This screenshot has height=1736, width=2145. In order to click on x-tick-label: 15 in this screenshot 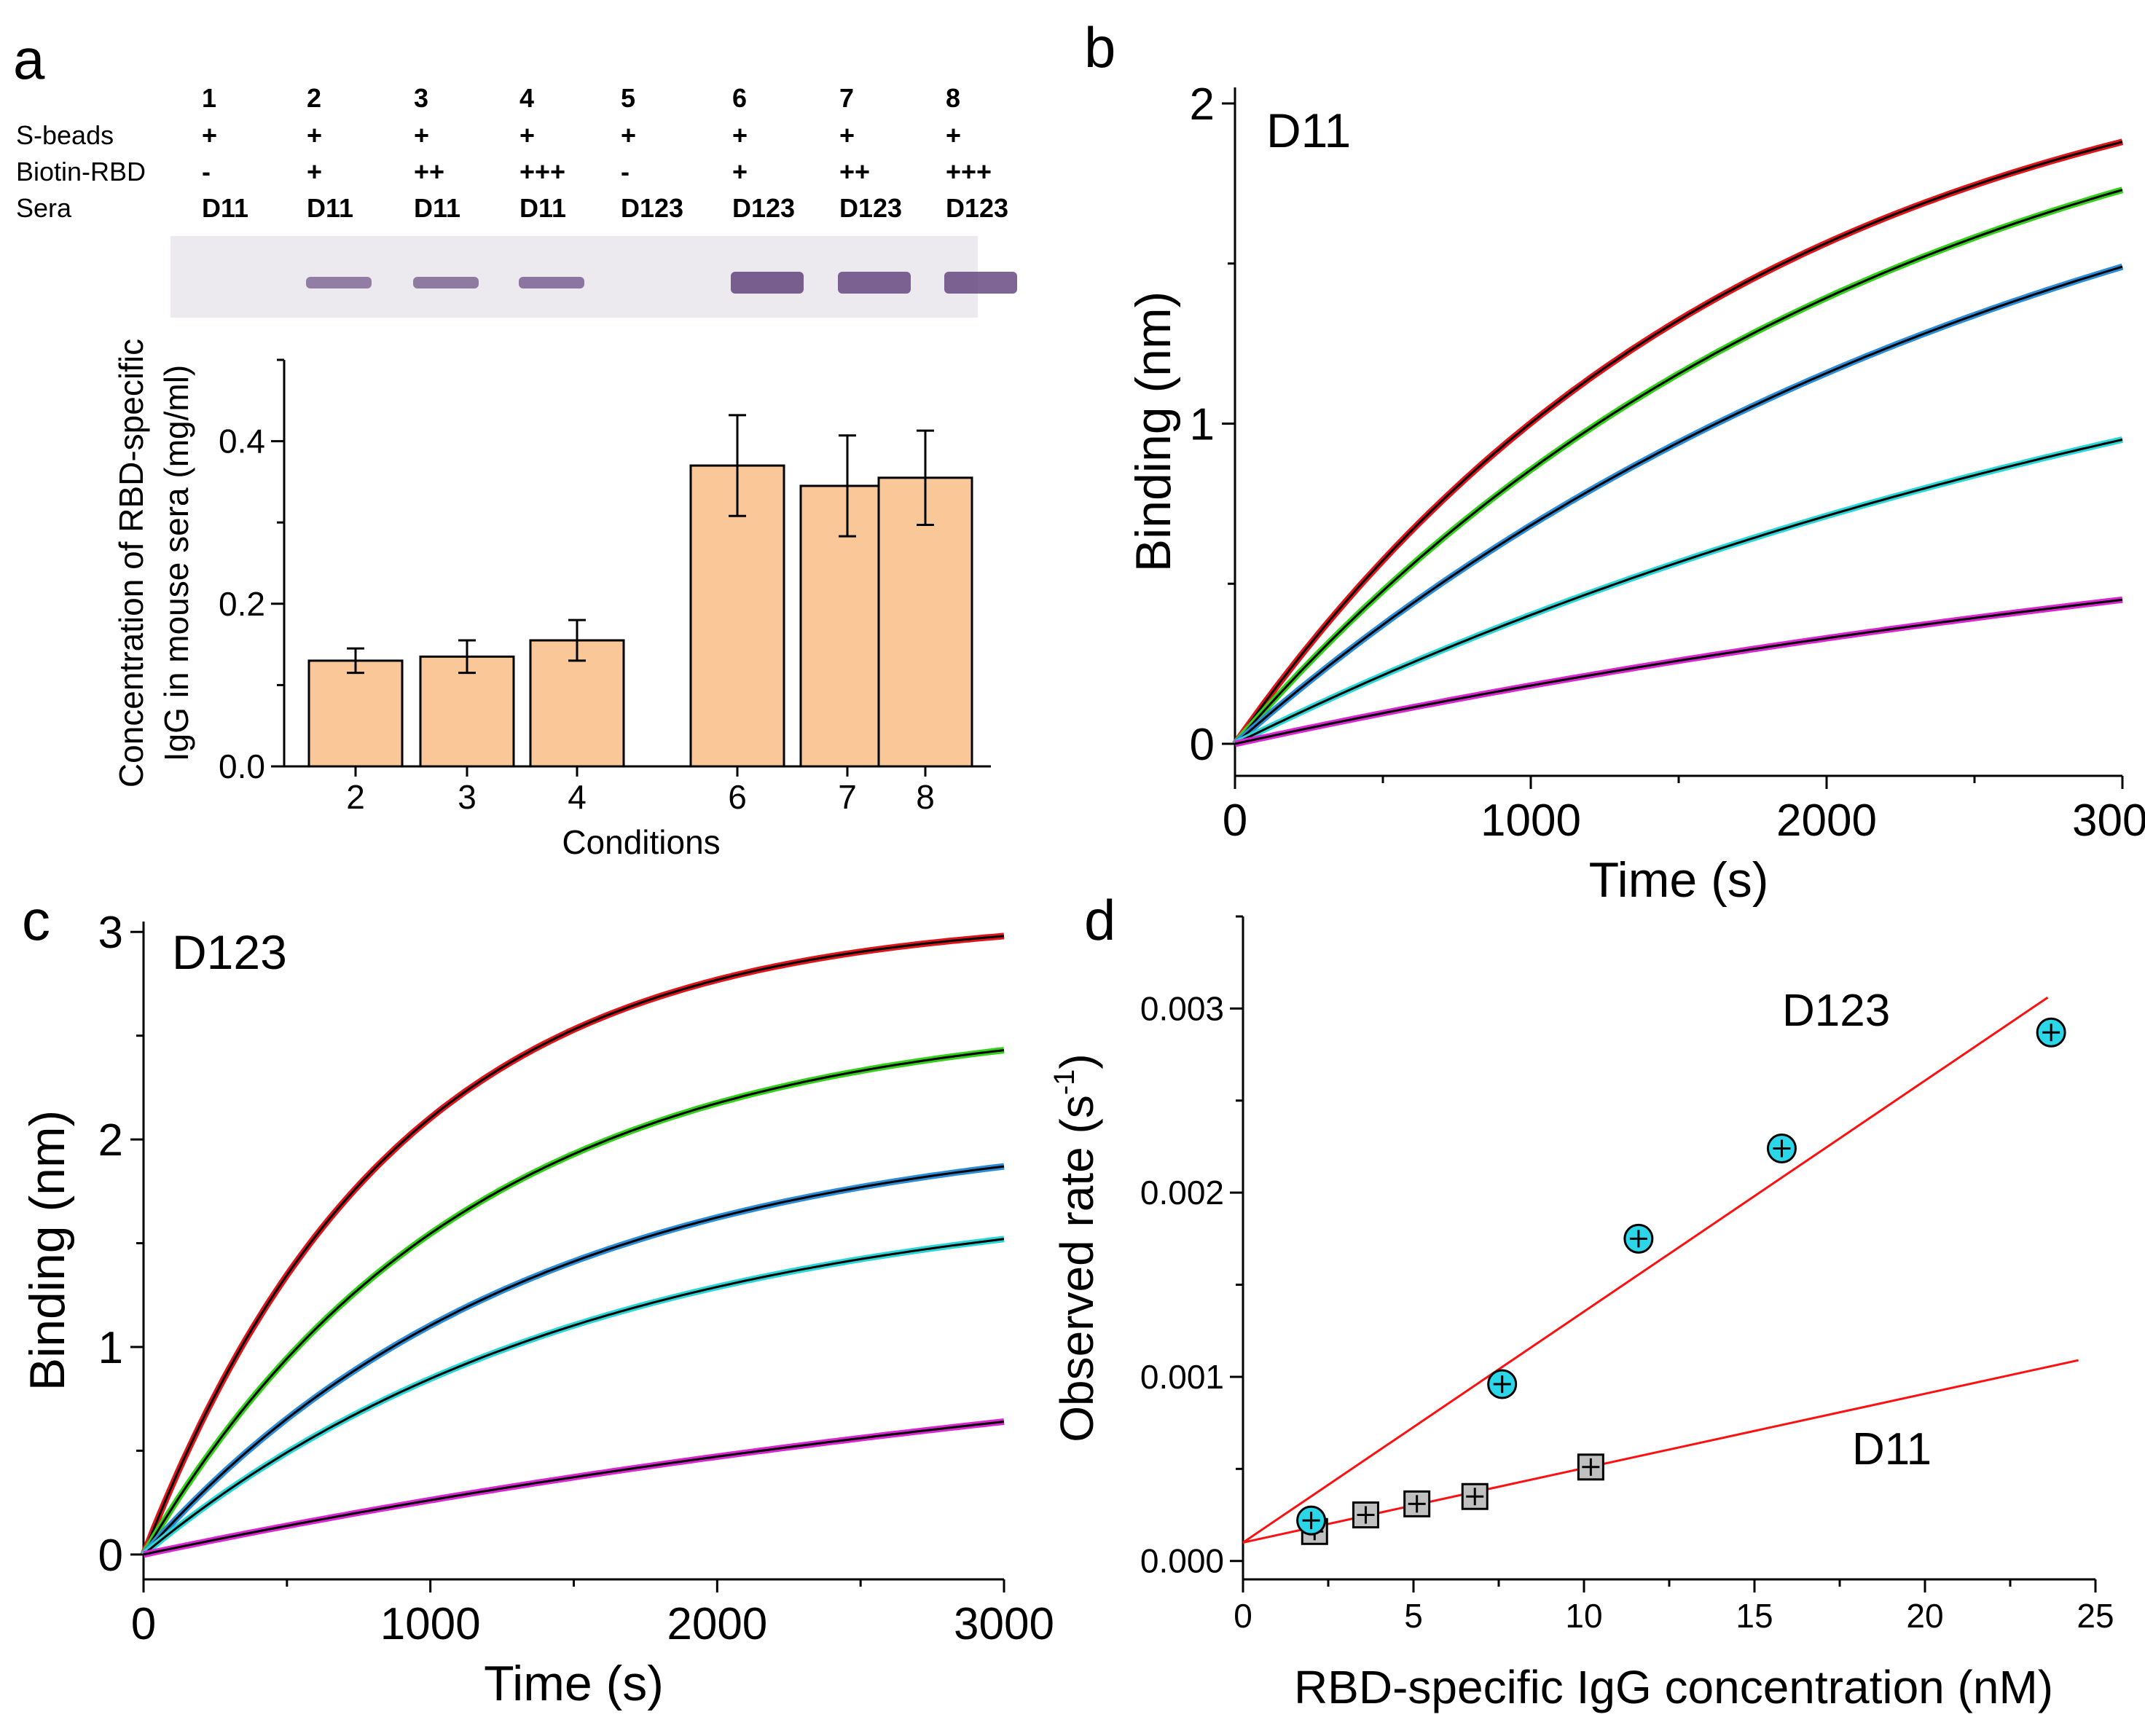, I will do `click(1755, 1616)`.